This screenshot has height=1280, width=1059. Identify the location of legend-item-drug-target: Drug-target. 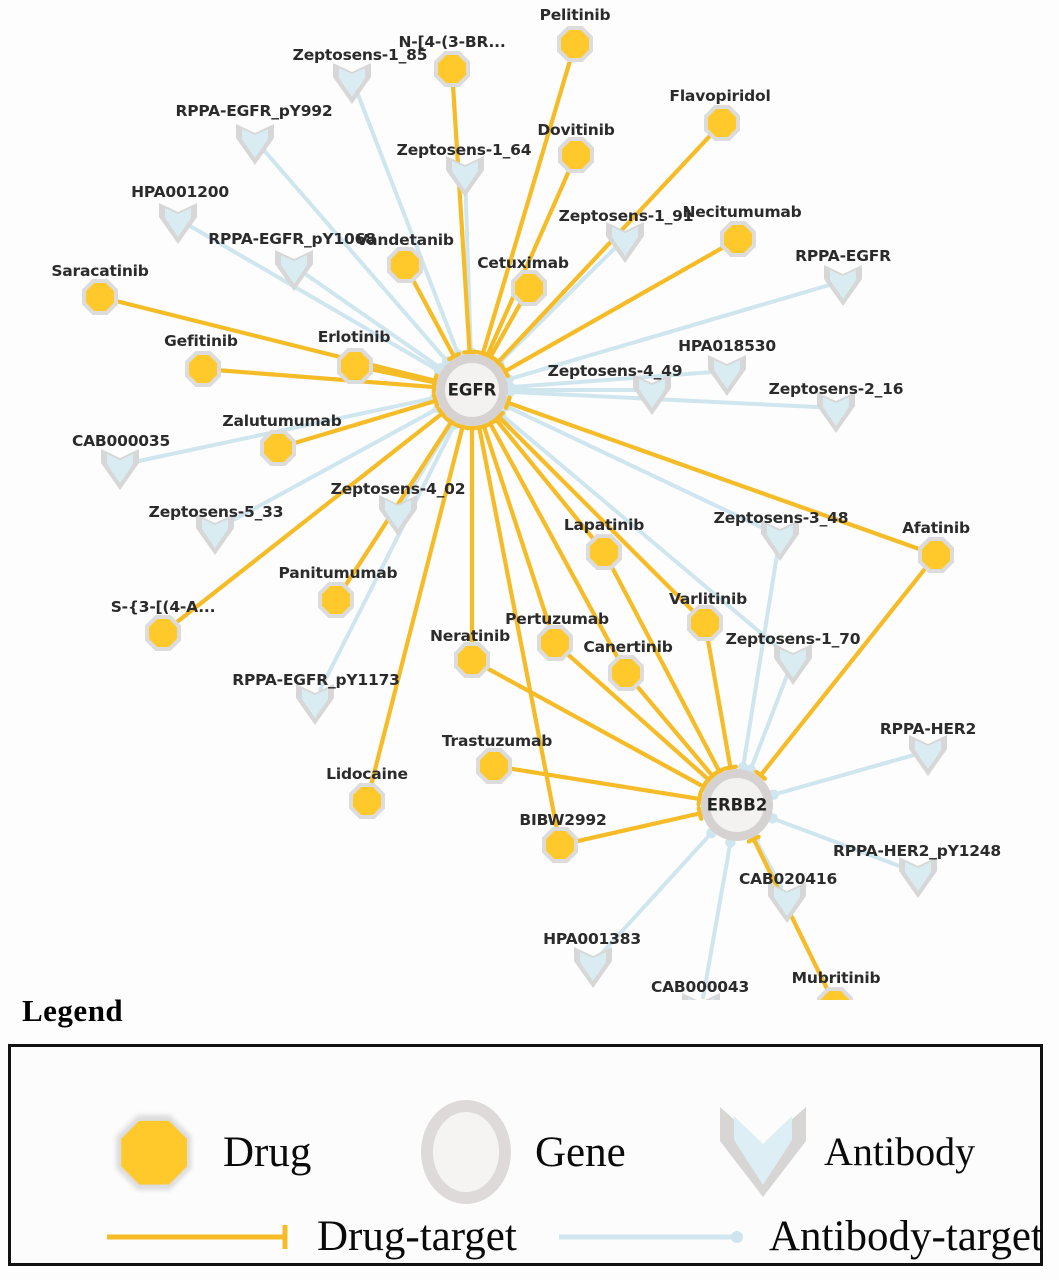
(310, 1236).